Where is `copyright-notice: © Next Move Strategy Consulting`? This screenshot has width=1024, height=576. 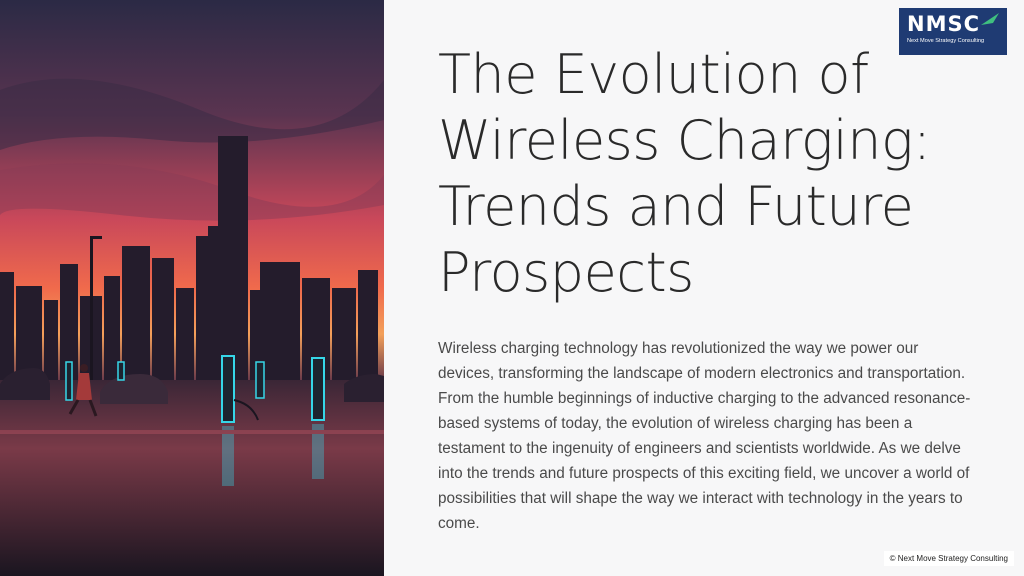
copyright-notice: © Next Move Strategy Consulting is located at coordinates (948, 558).